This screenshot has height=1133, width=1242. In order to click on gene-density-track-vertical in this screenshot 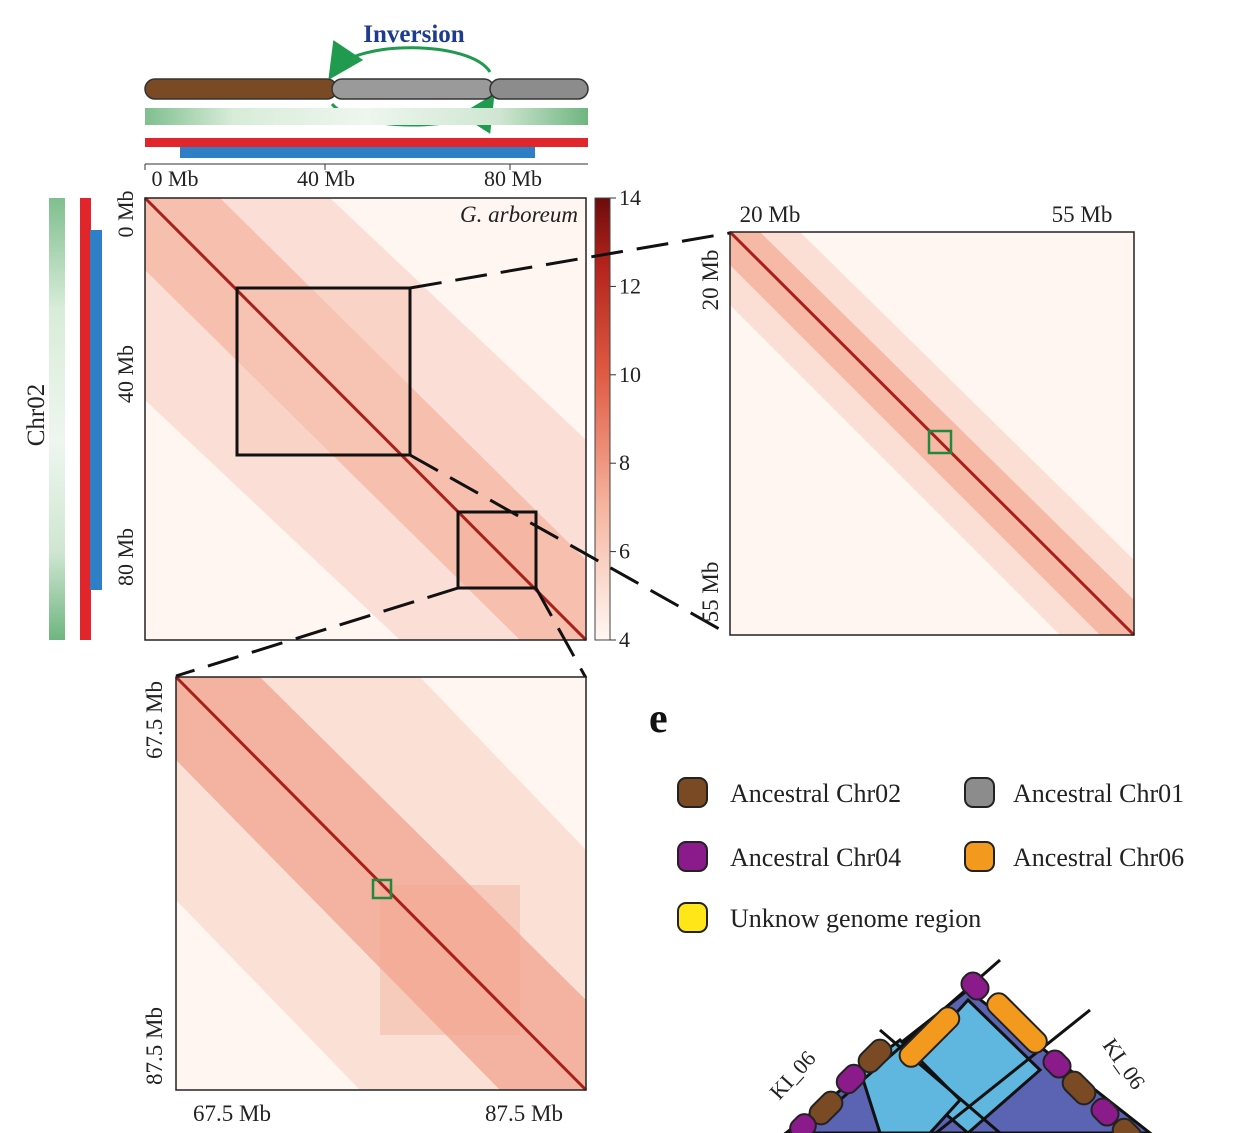, I will do `click(57, 419)`.